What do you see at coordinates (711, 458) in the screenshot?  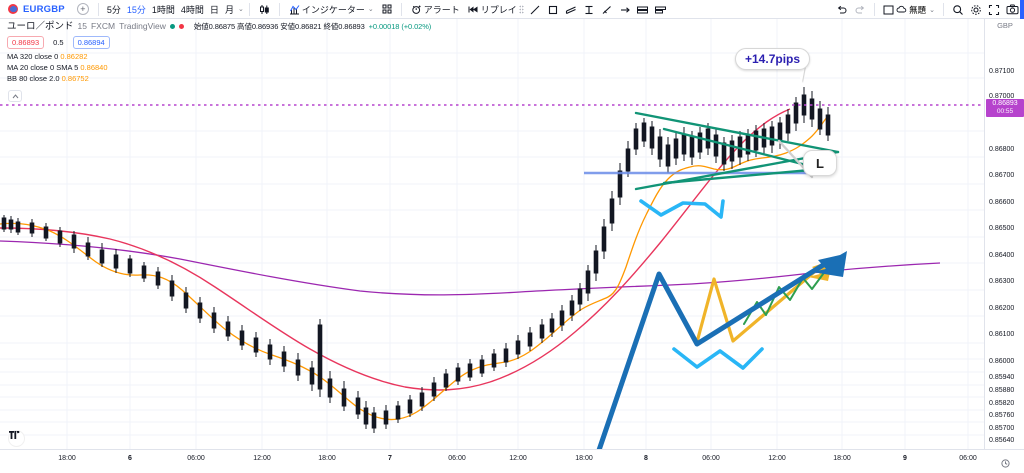 I see `time-tick: 06:00` at bounding box center [711, 458].